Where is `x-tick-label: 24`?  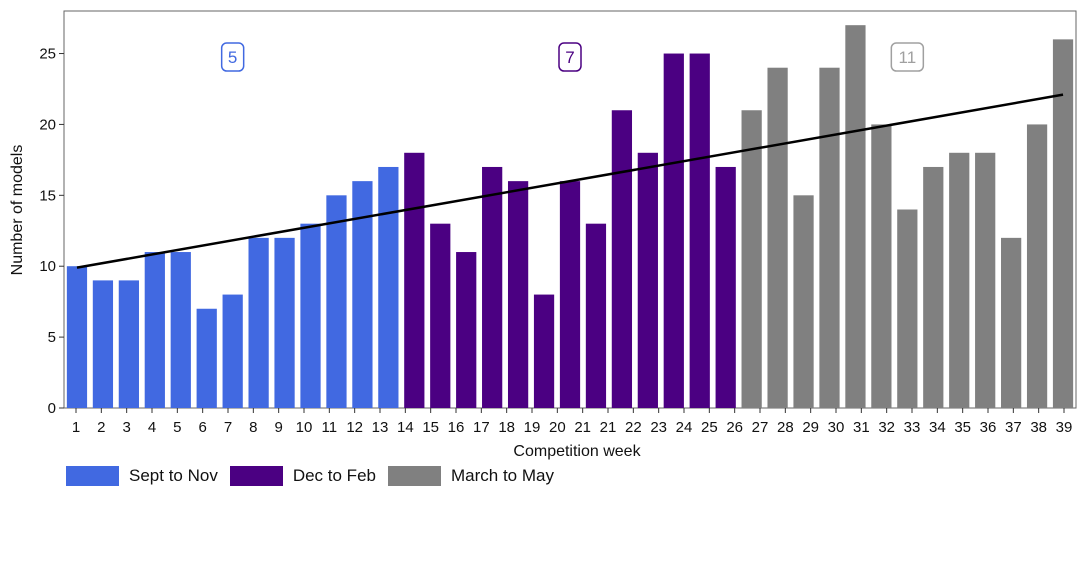
x-tick-label: 24 is located at coordinates (684, 427).